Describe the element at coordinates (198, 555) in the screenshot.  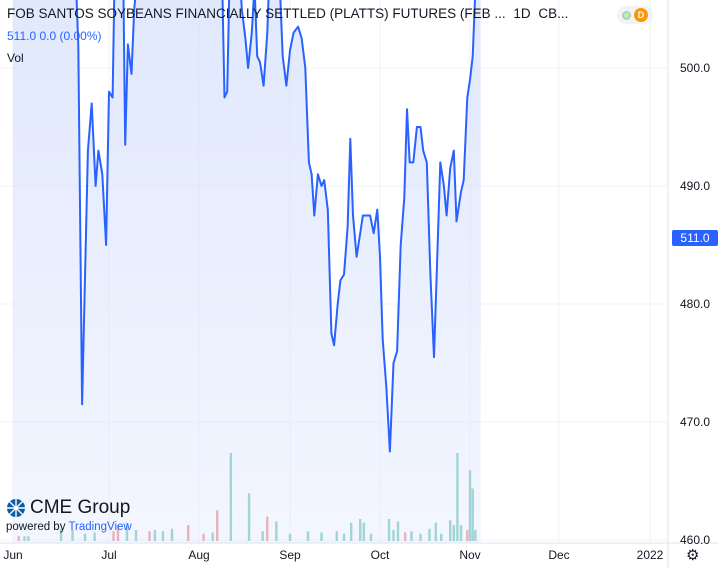
I see `x-tick-label: Aug` at that location.